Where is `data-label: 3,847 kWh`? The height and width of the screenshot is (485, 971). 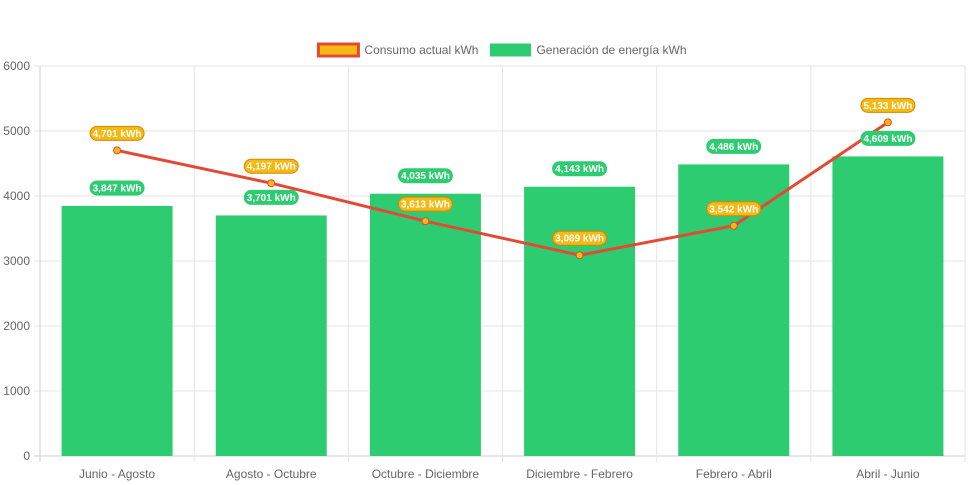 data-label: 3,847 kWh is located at coordinates (117, 188).